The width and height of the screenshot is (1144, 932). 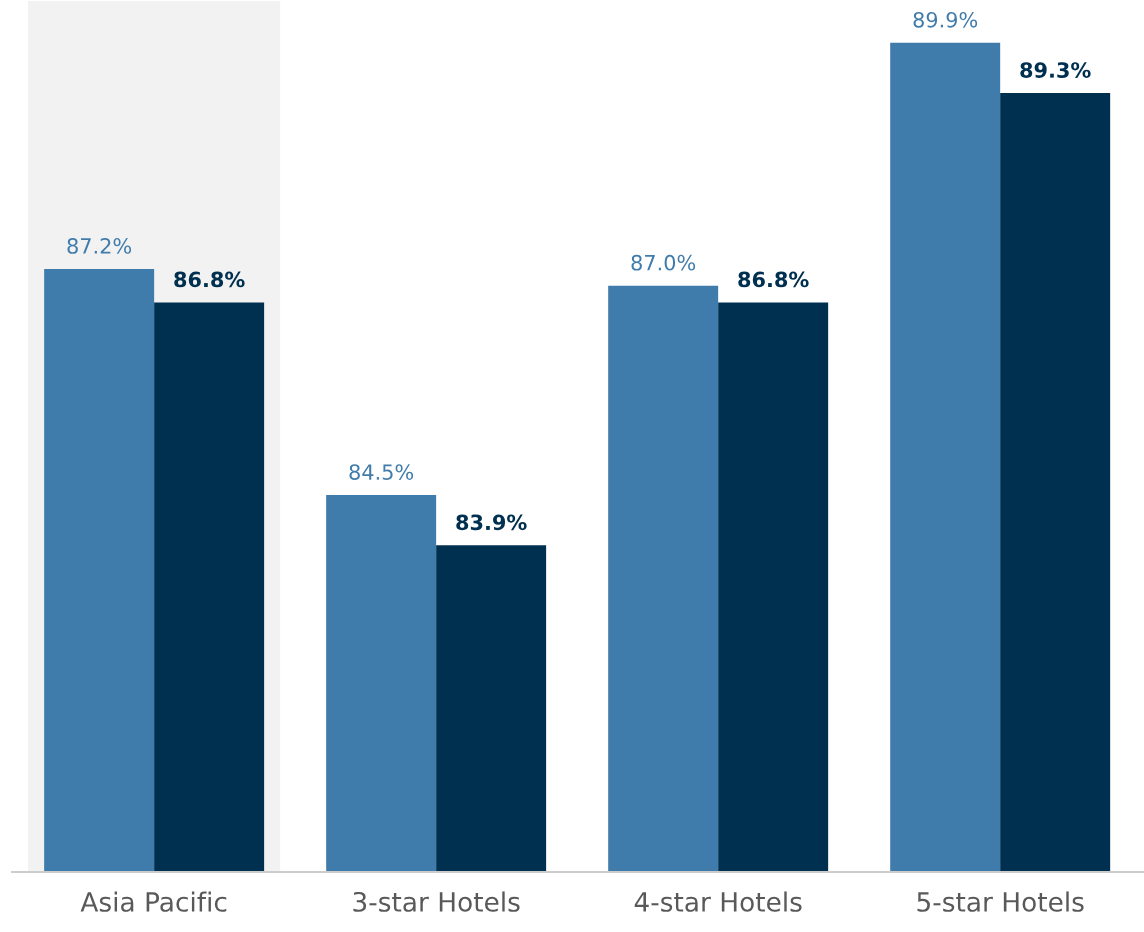 I want to click on data-label: 83.9%, so click(x=491, y=522).